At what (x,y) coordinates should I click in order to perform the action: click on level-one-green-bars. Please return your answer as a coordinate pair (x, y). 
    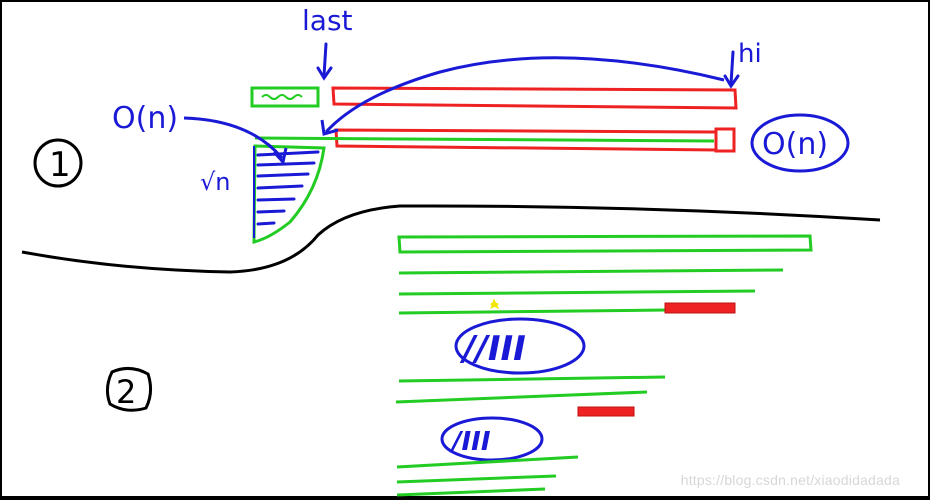
    Looking at the image, I should click on (605, 274).